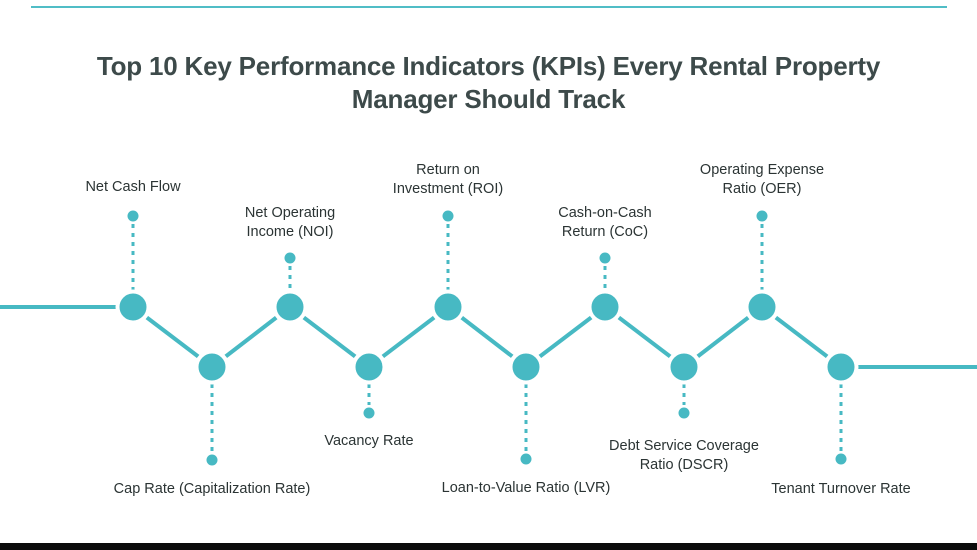 The image size is (977, 550). I want to click on node-1-net-cash-flow, so click(133, 307).